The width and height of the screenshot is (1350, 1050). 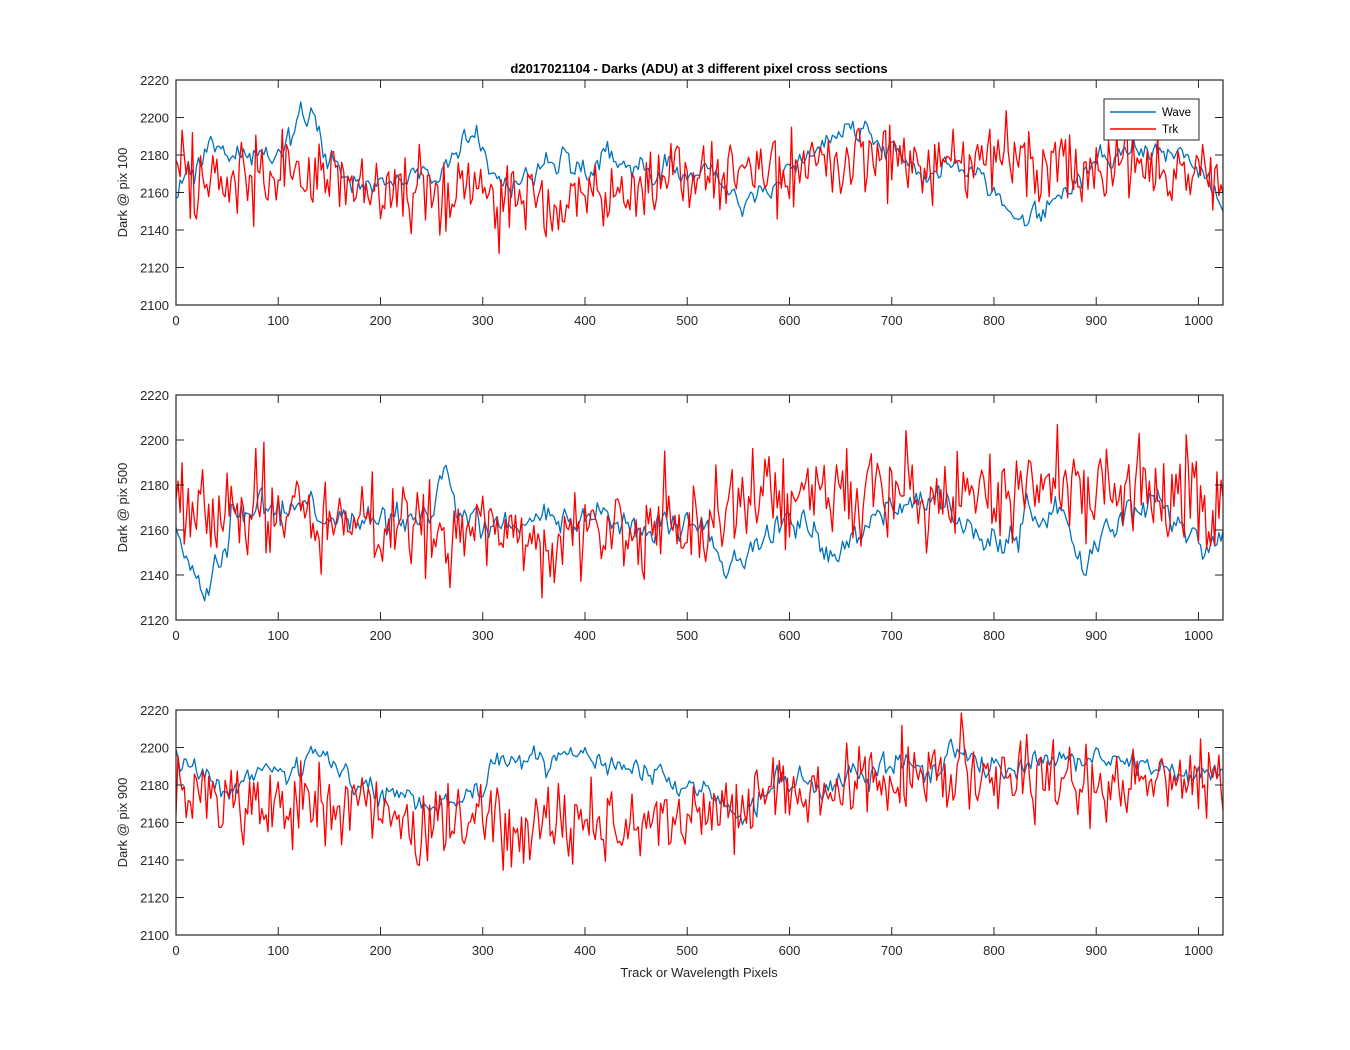 What do you see at coordinates (122, 823) in the screenshot?
I see `y-axis-label: Dark @ pix 900` at bounding box center [122, 823].